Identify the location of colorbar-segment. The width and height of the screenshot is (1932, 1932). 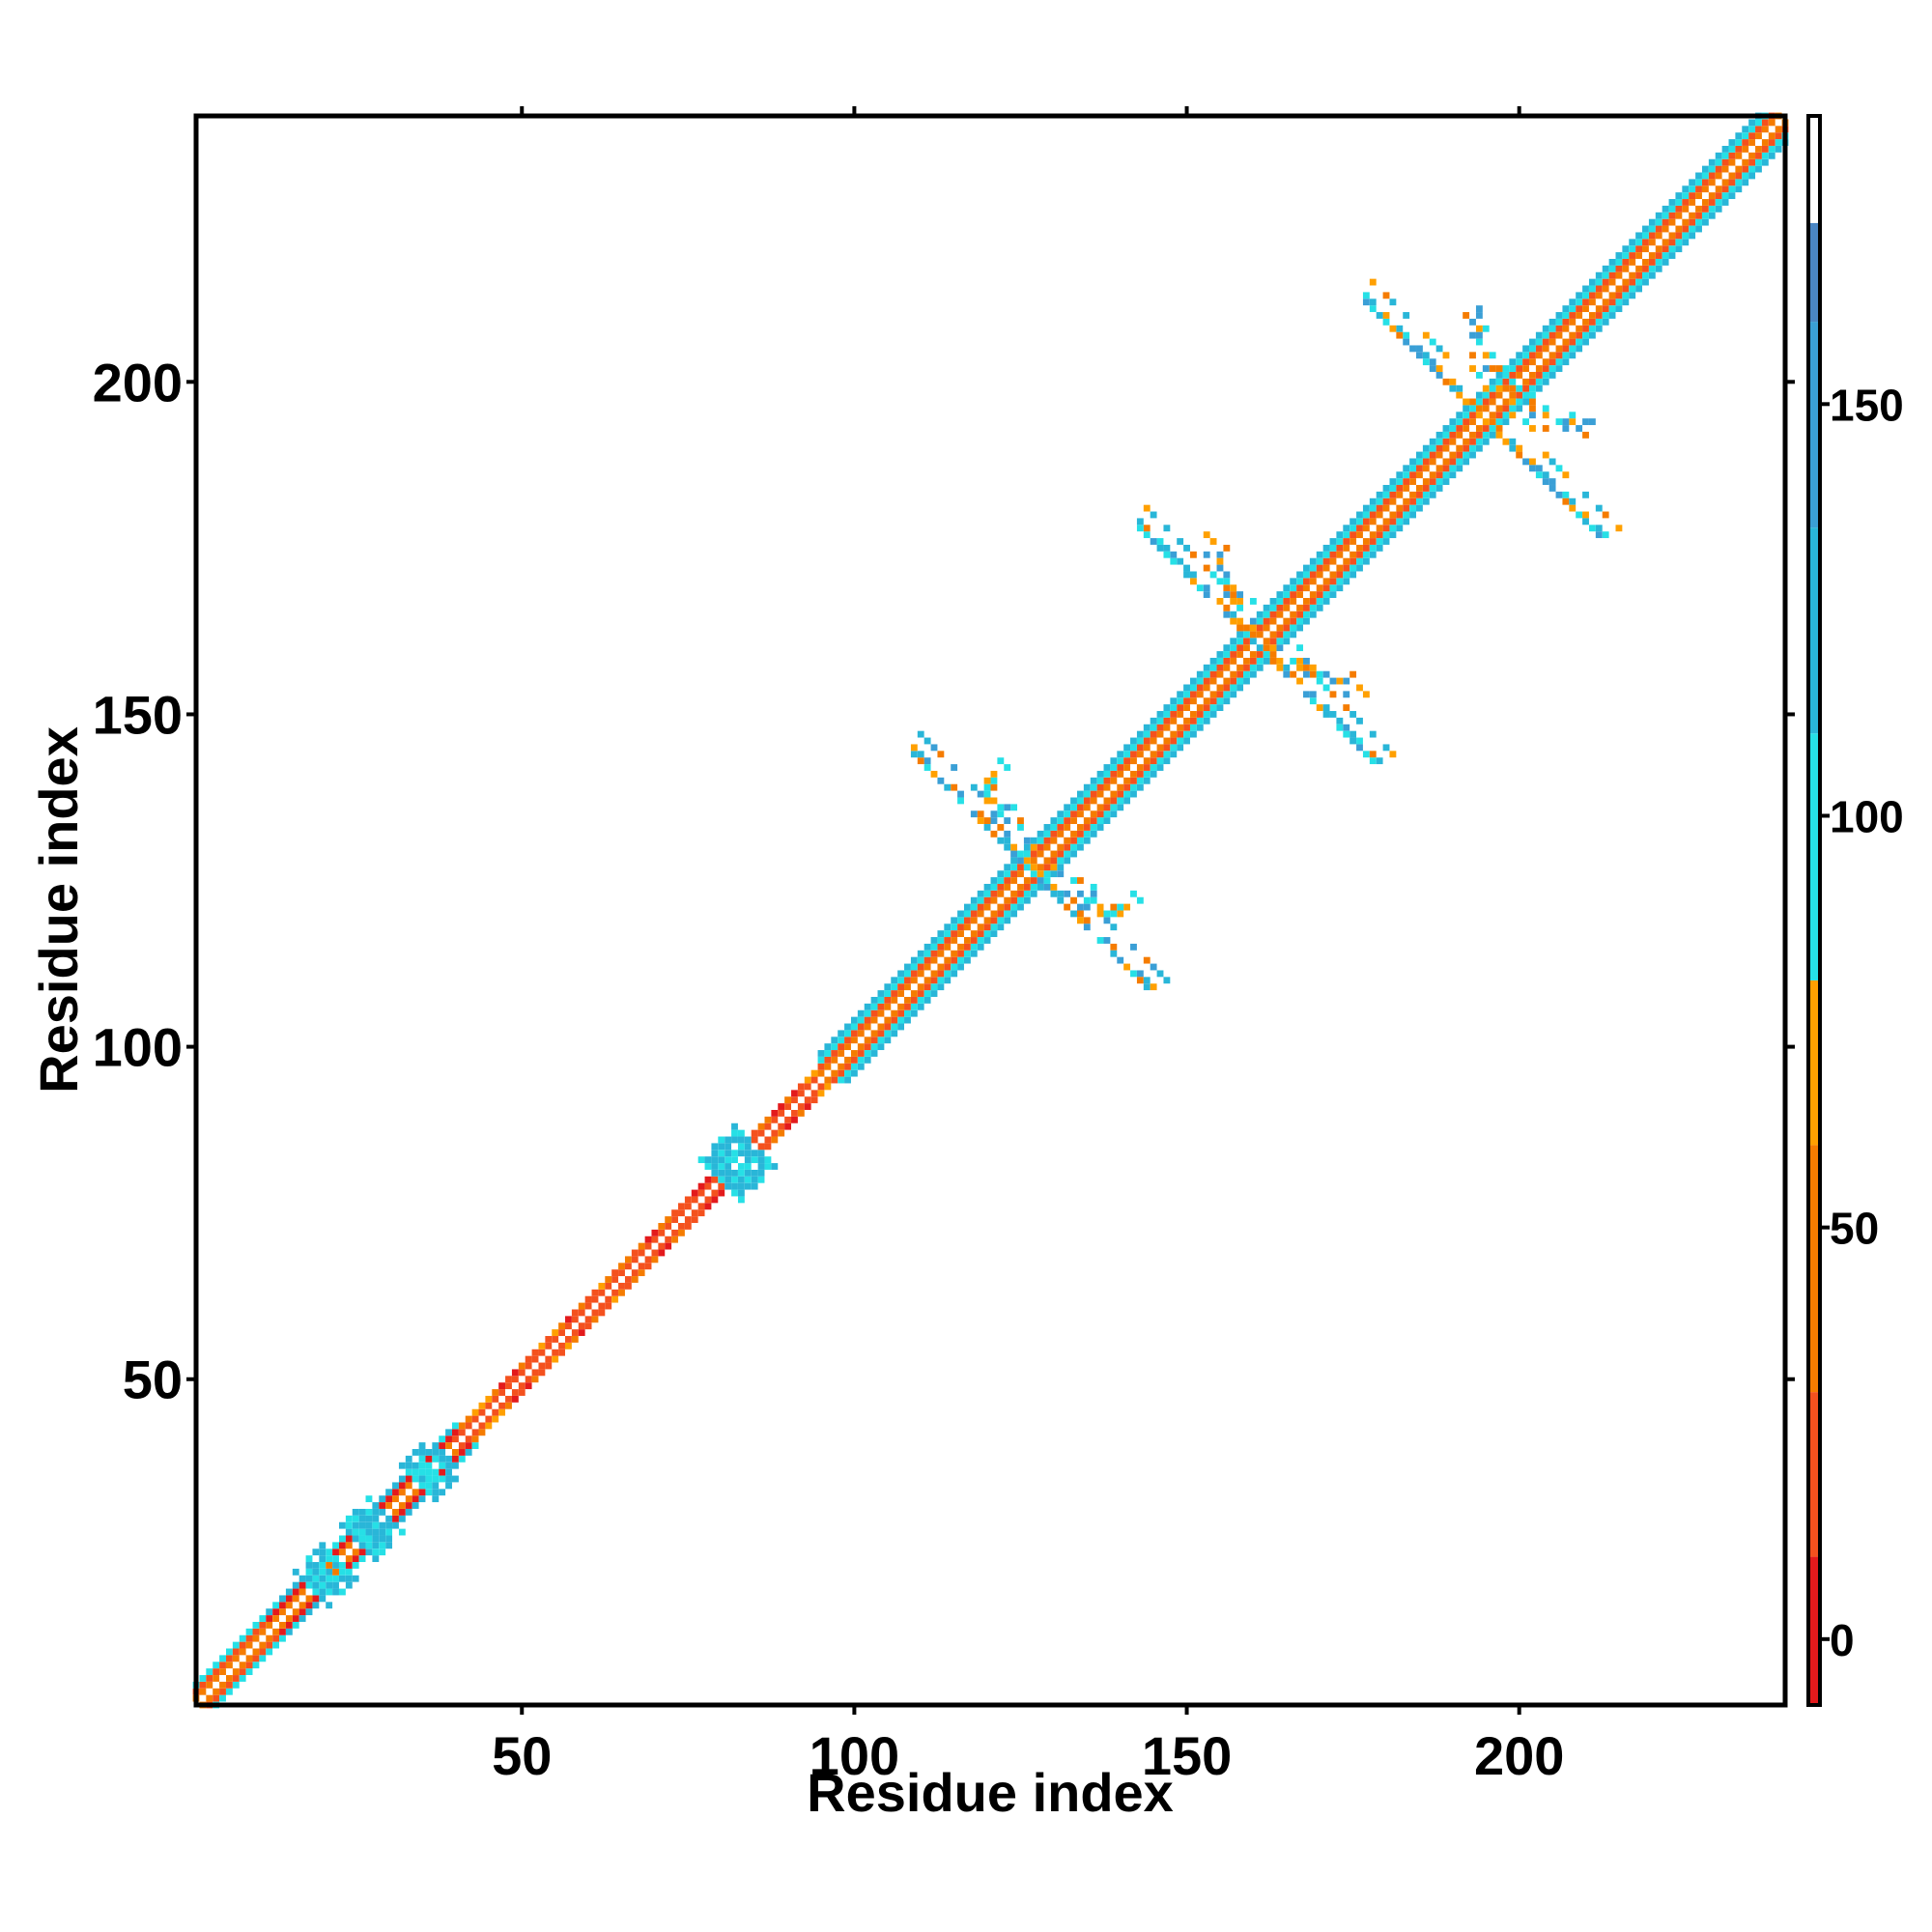
(1814, 1269).